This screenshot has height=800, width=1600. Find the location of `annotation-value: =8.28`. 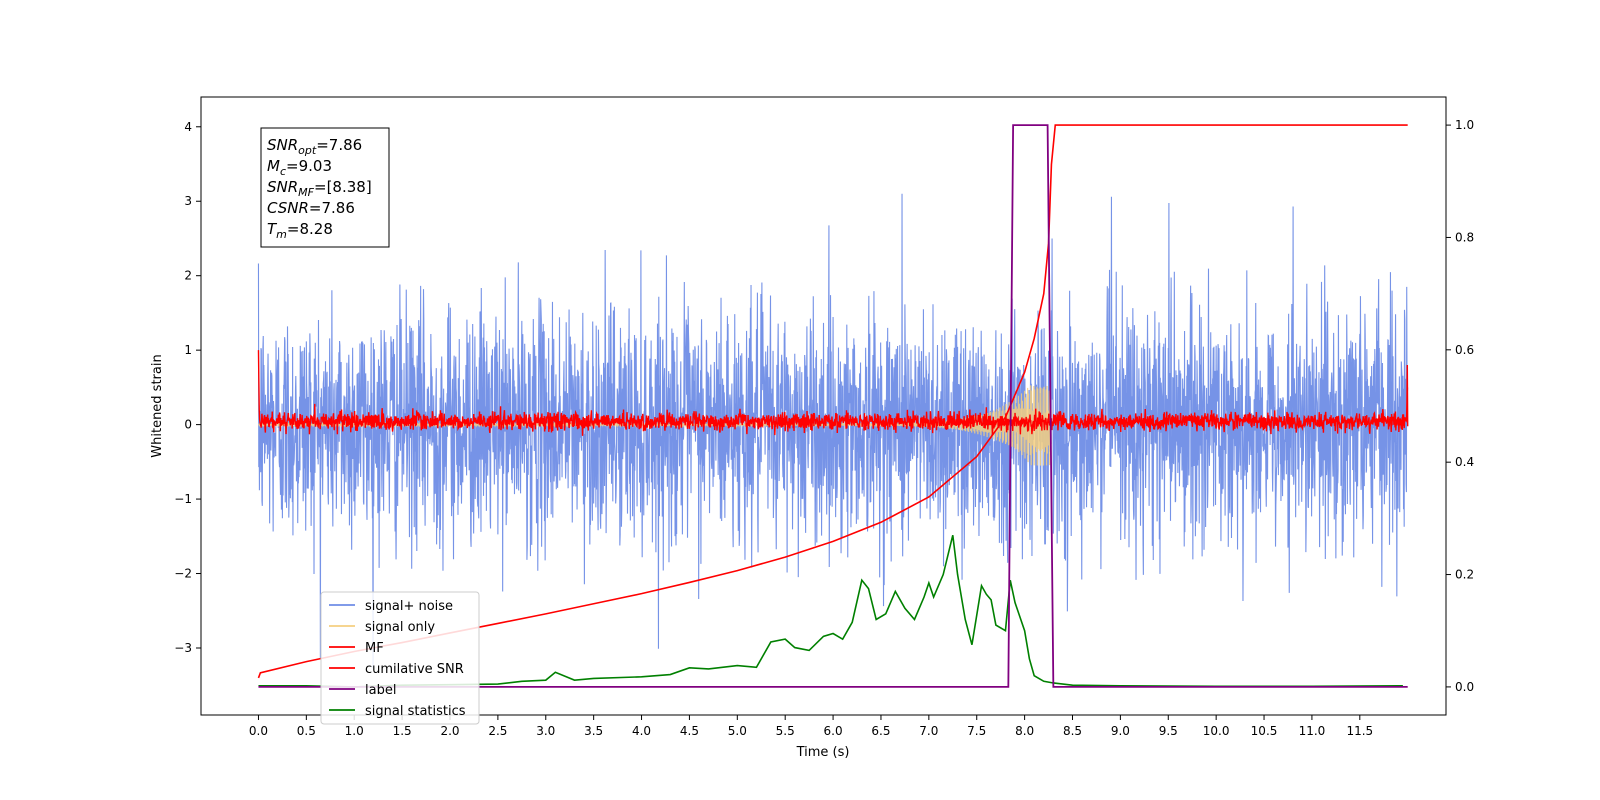

annotation-value: =8.28 is located at coordinates (310, 229).